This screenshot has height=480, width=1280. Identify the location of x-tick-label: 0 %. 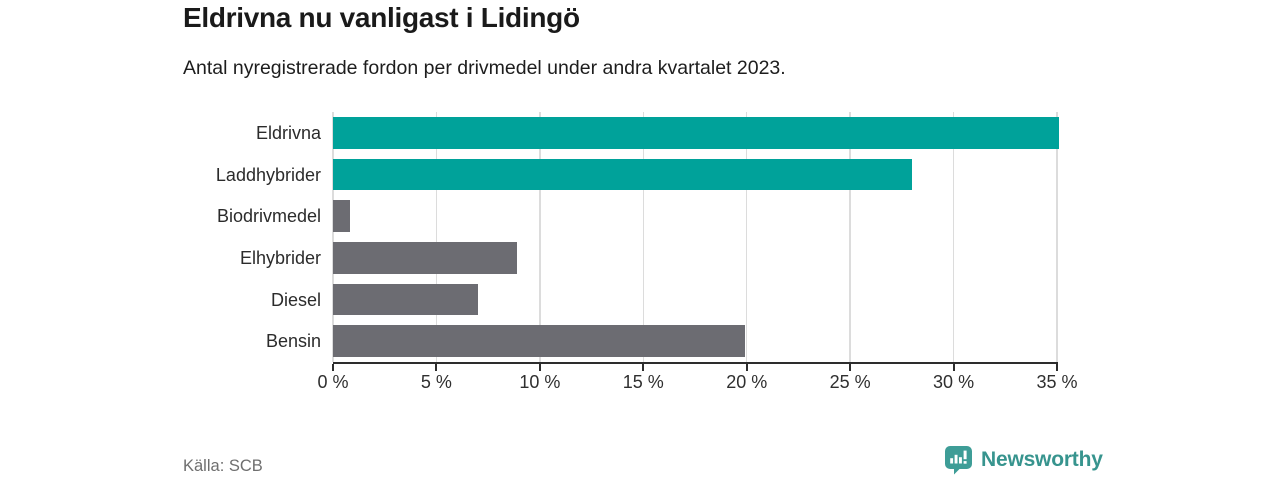
(333, 382).